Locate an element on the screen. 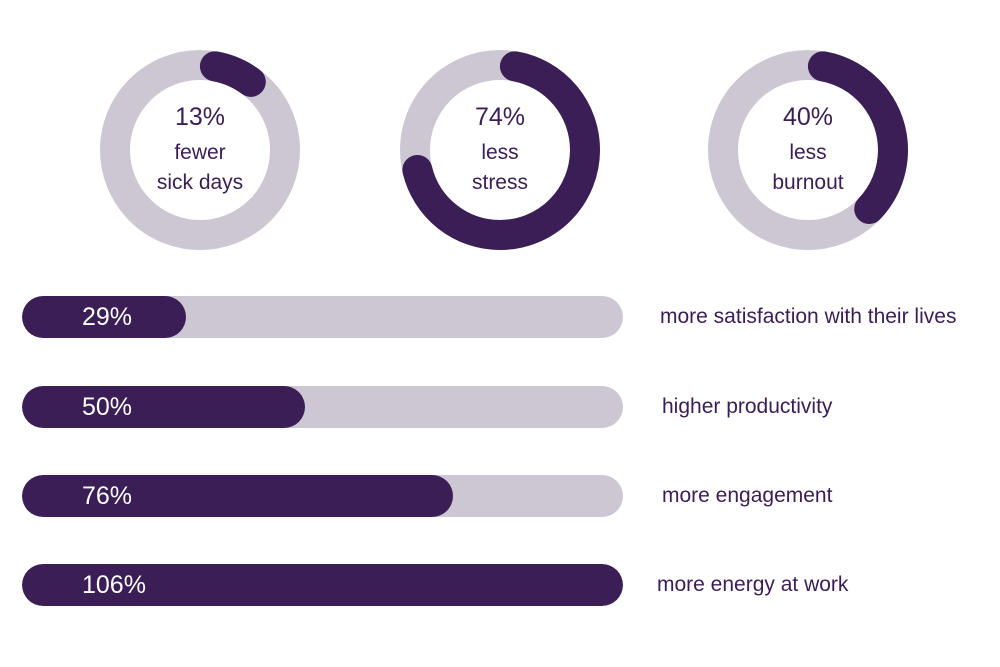 The height and width of the screenshot is (667, 1000). bar-value: 76% is located at coordinates (107, 496).